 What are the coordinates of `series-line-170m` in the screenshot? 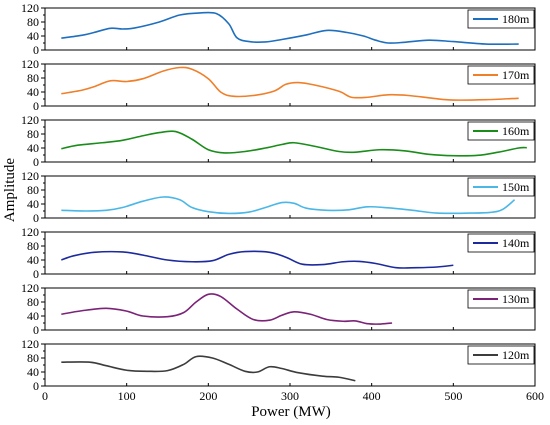 It's located at (290, 83).